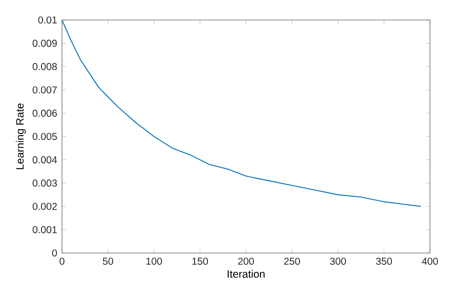  What do you see at coordinates (44, 136) in the screenshot?
I see `y-tick-label: 0.005` at bounding box center [44, 136].